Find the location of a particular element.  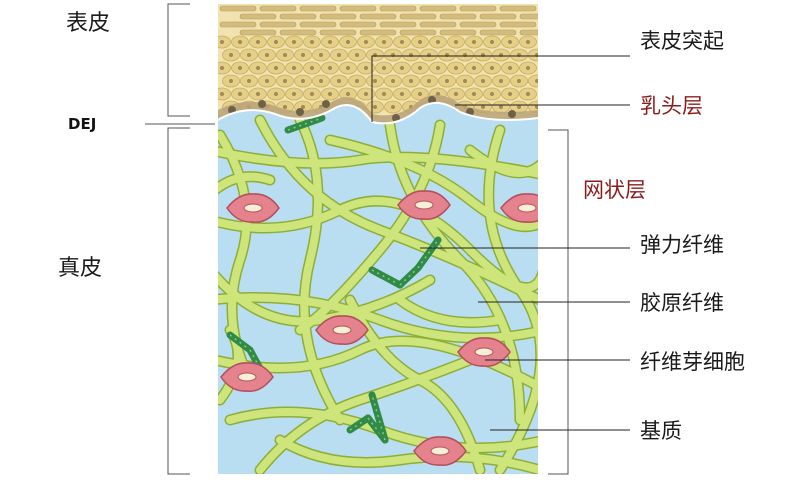

collagen-fiber-label: 胶原纤维 is located at coordinates (682, 303).